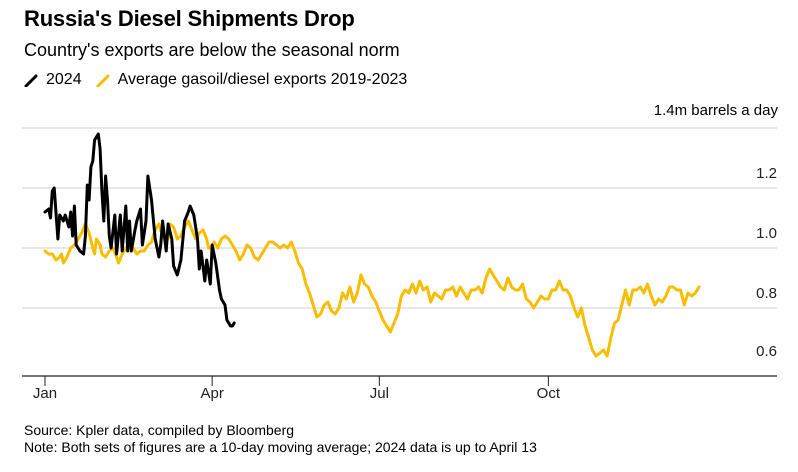  Describe the element at coordinates (211, 393) in the screenshot. I see `x-tick-label: Apr` at that location.